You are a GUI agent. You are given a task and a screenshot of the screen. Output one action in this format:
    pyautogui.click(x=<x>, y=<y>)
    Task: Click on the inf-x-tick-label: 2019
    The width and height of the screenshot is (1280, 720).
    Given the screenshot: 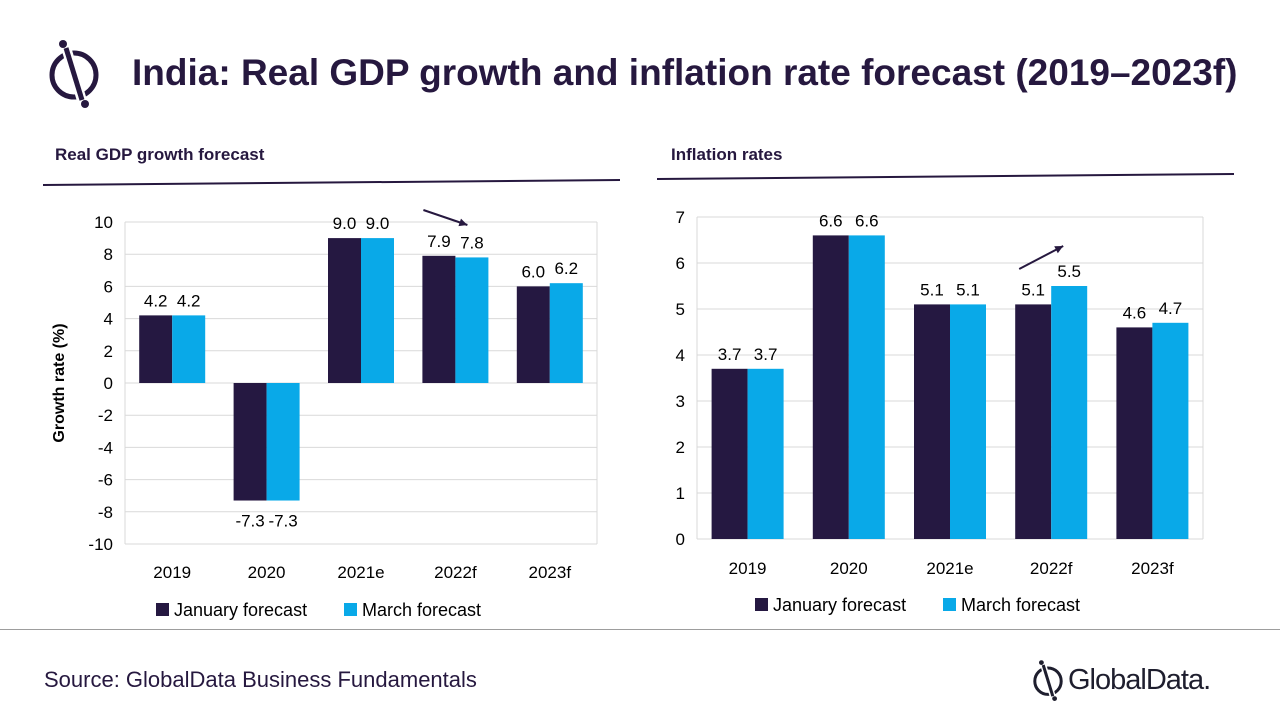 What is the action you would take?
    pyautogui.click(x=748, y=568)
    